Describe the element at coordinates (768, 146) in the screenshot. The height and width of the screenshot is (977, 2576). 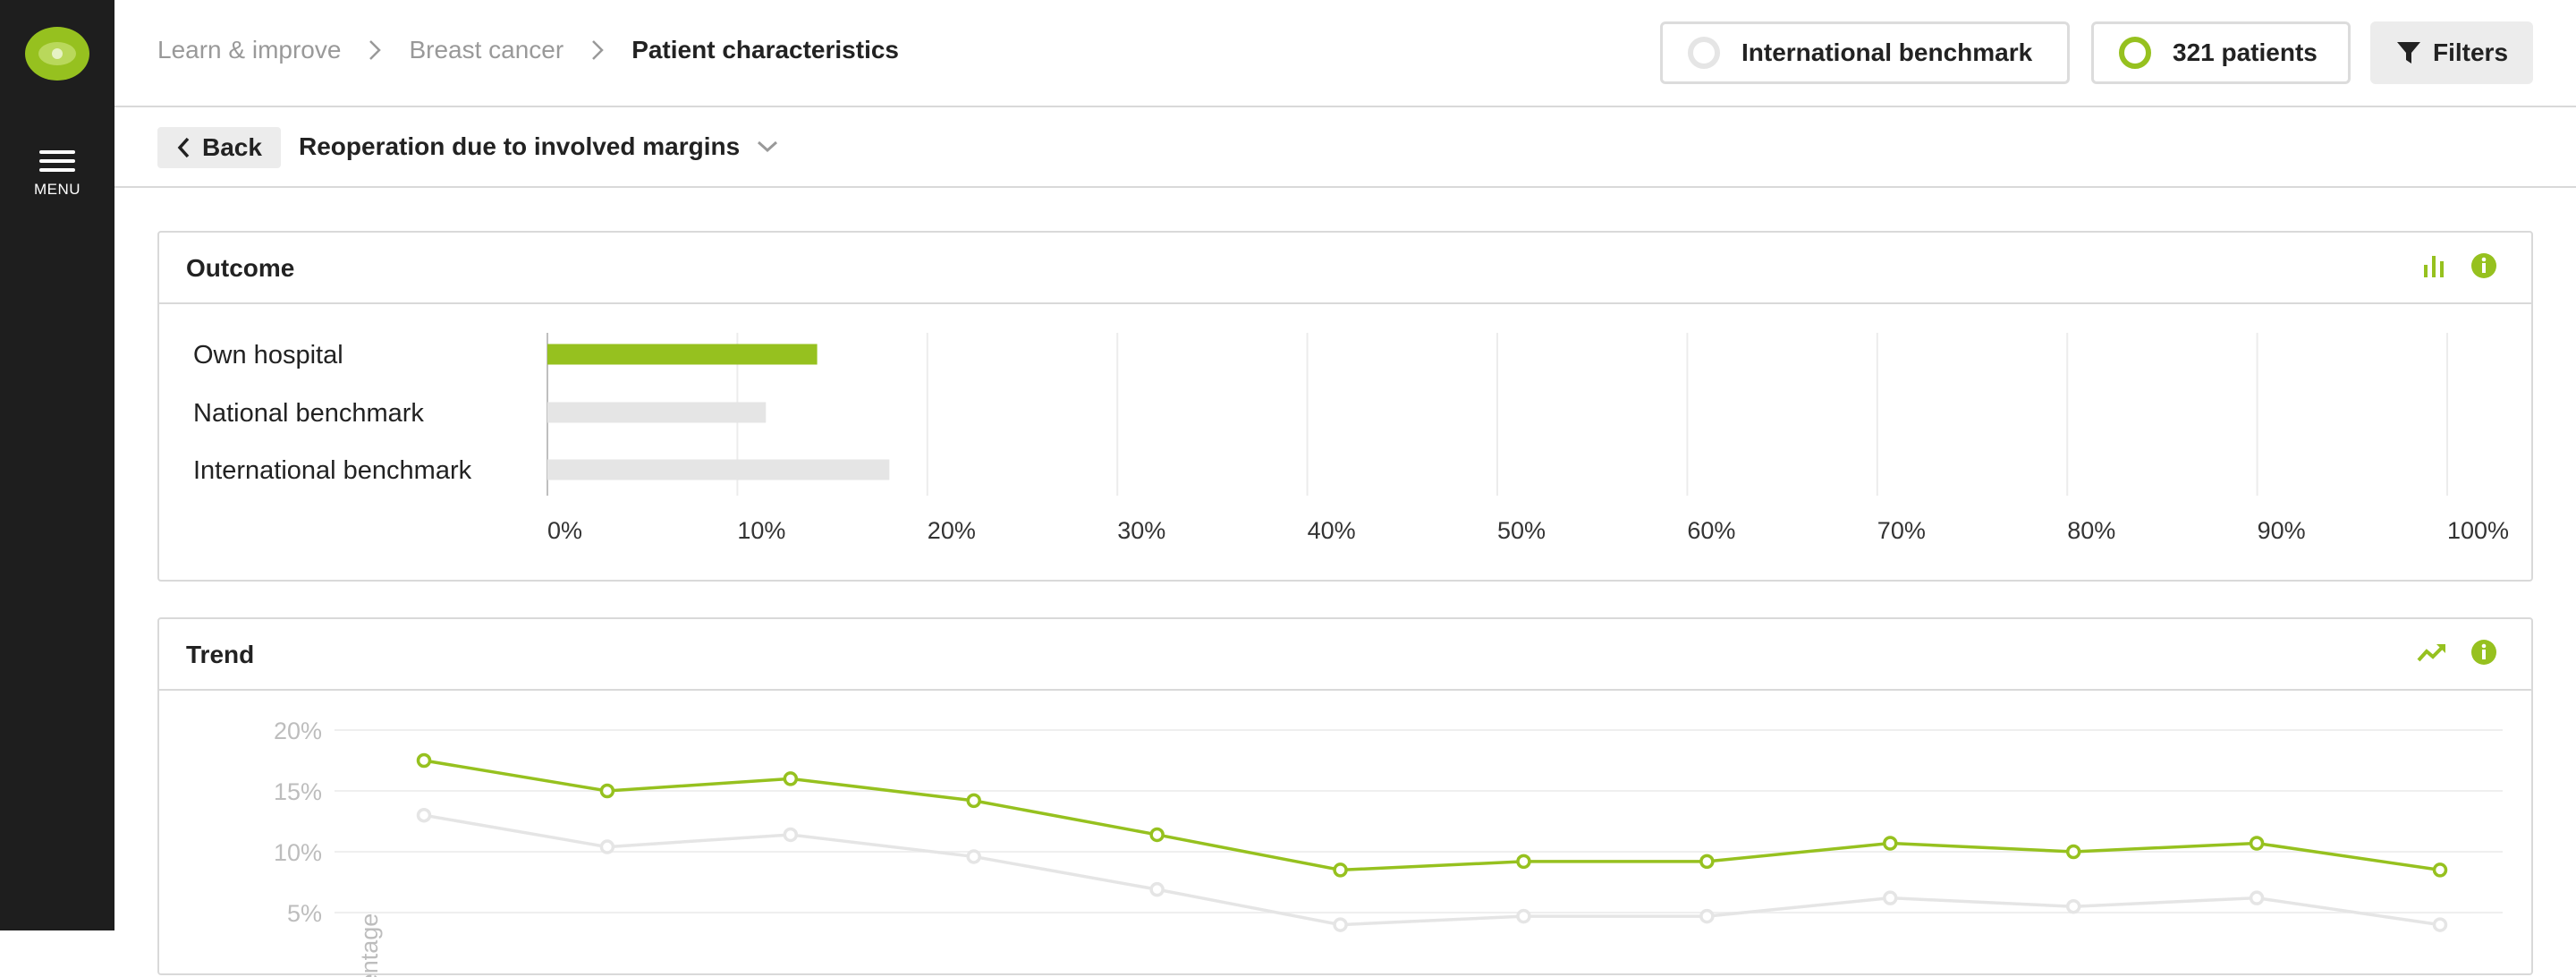
I see `chevron-down-icon` at that location.